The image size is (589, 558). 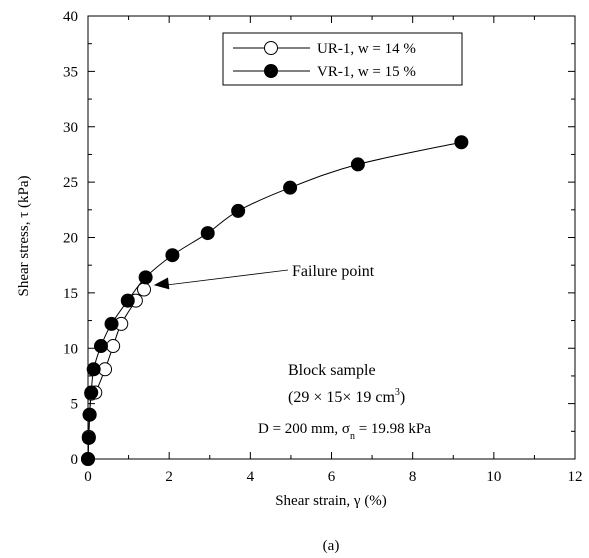 I want to click on block-sample-dimensions: (29 × 15× 19 cm3), so click(x=346, y=396).